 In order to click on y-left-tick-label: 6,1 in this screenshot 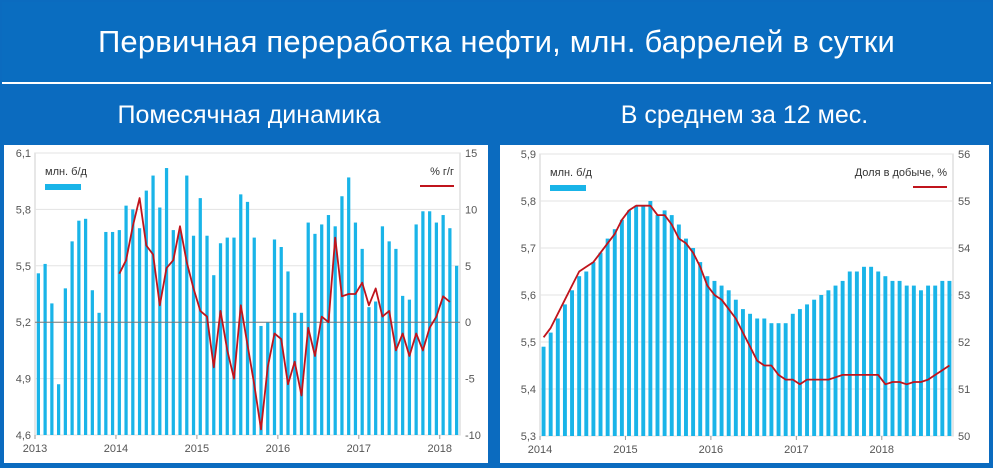, I will do `click(23, 154)`.